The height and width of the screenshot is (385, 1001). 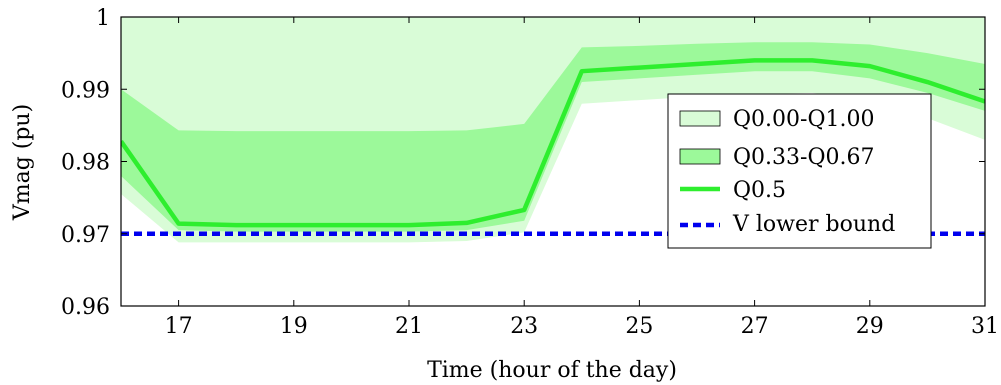 What do you see at coordinates (294, 326) in the screenshot?
I see `x-tick-label: 19` at bounding box center [294, 326].